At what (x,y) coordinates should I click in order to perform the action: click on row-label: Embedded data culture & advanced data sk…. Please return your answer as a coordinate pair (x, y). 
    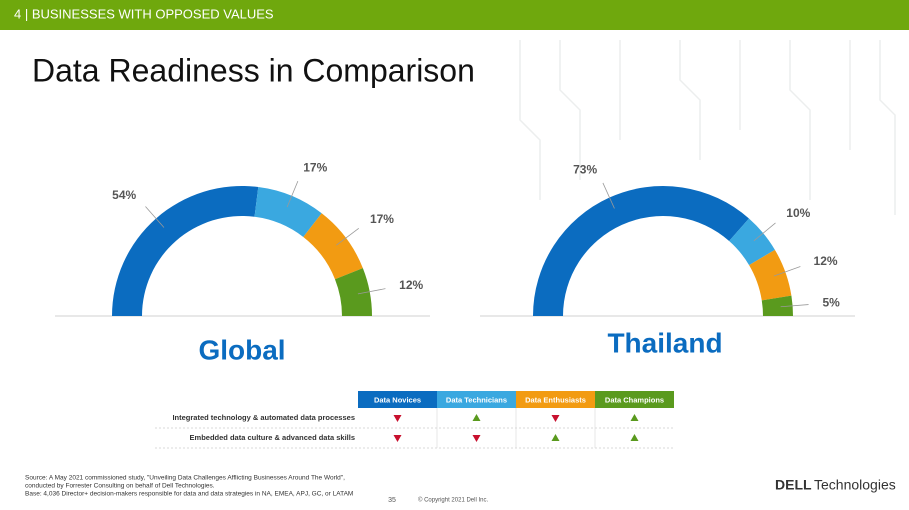
    Looking at the image, I should click on (272, 437).